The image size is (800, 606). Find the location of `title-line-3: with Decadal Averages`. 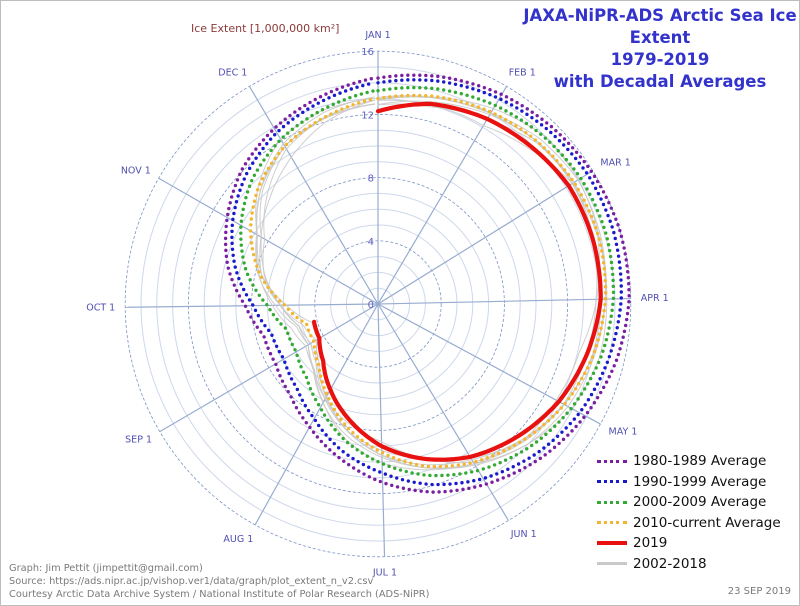

title-line-3: with Decadal Averages is located at coordinates (660, 81).